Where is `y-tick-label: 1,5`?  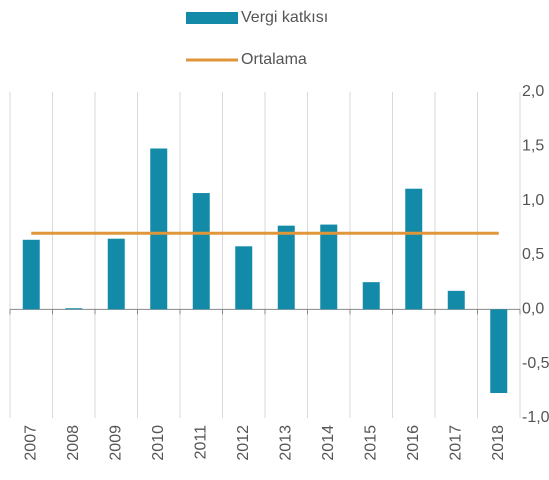 y-tick-label: 1,5 is located at coordinates (533, 146).